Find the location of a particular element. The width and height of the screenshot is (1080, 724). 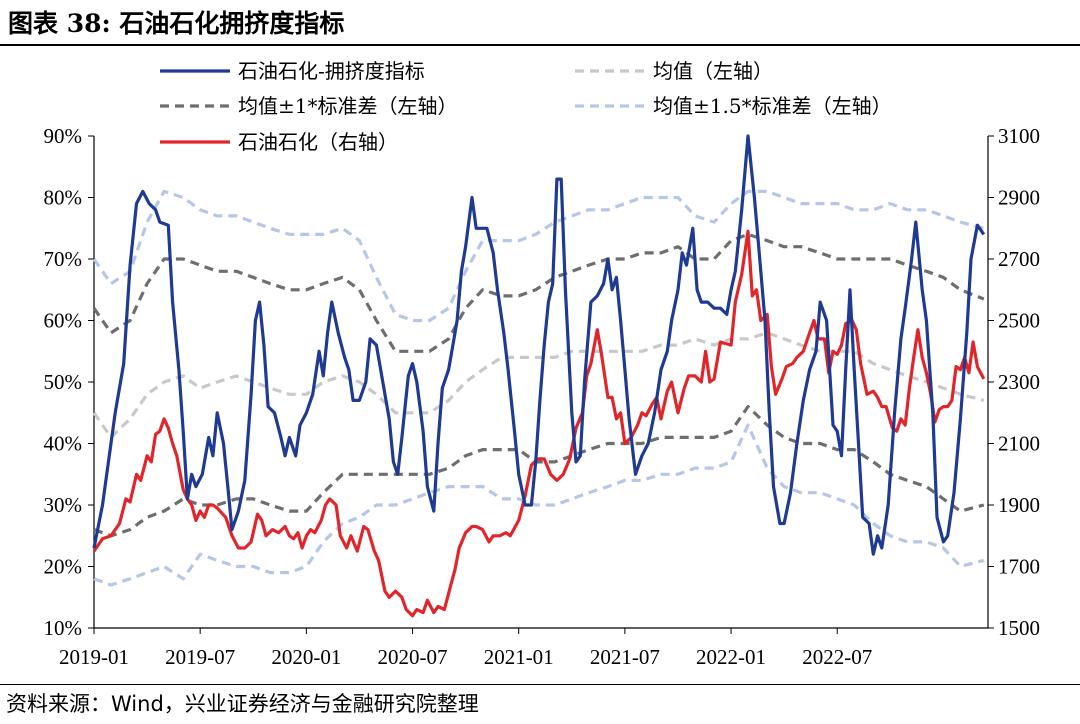

y-right-tick-label: 3100 is located at coordinates (1019, 136).